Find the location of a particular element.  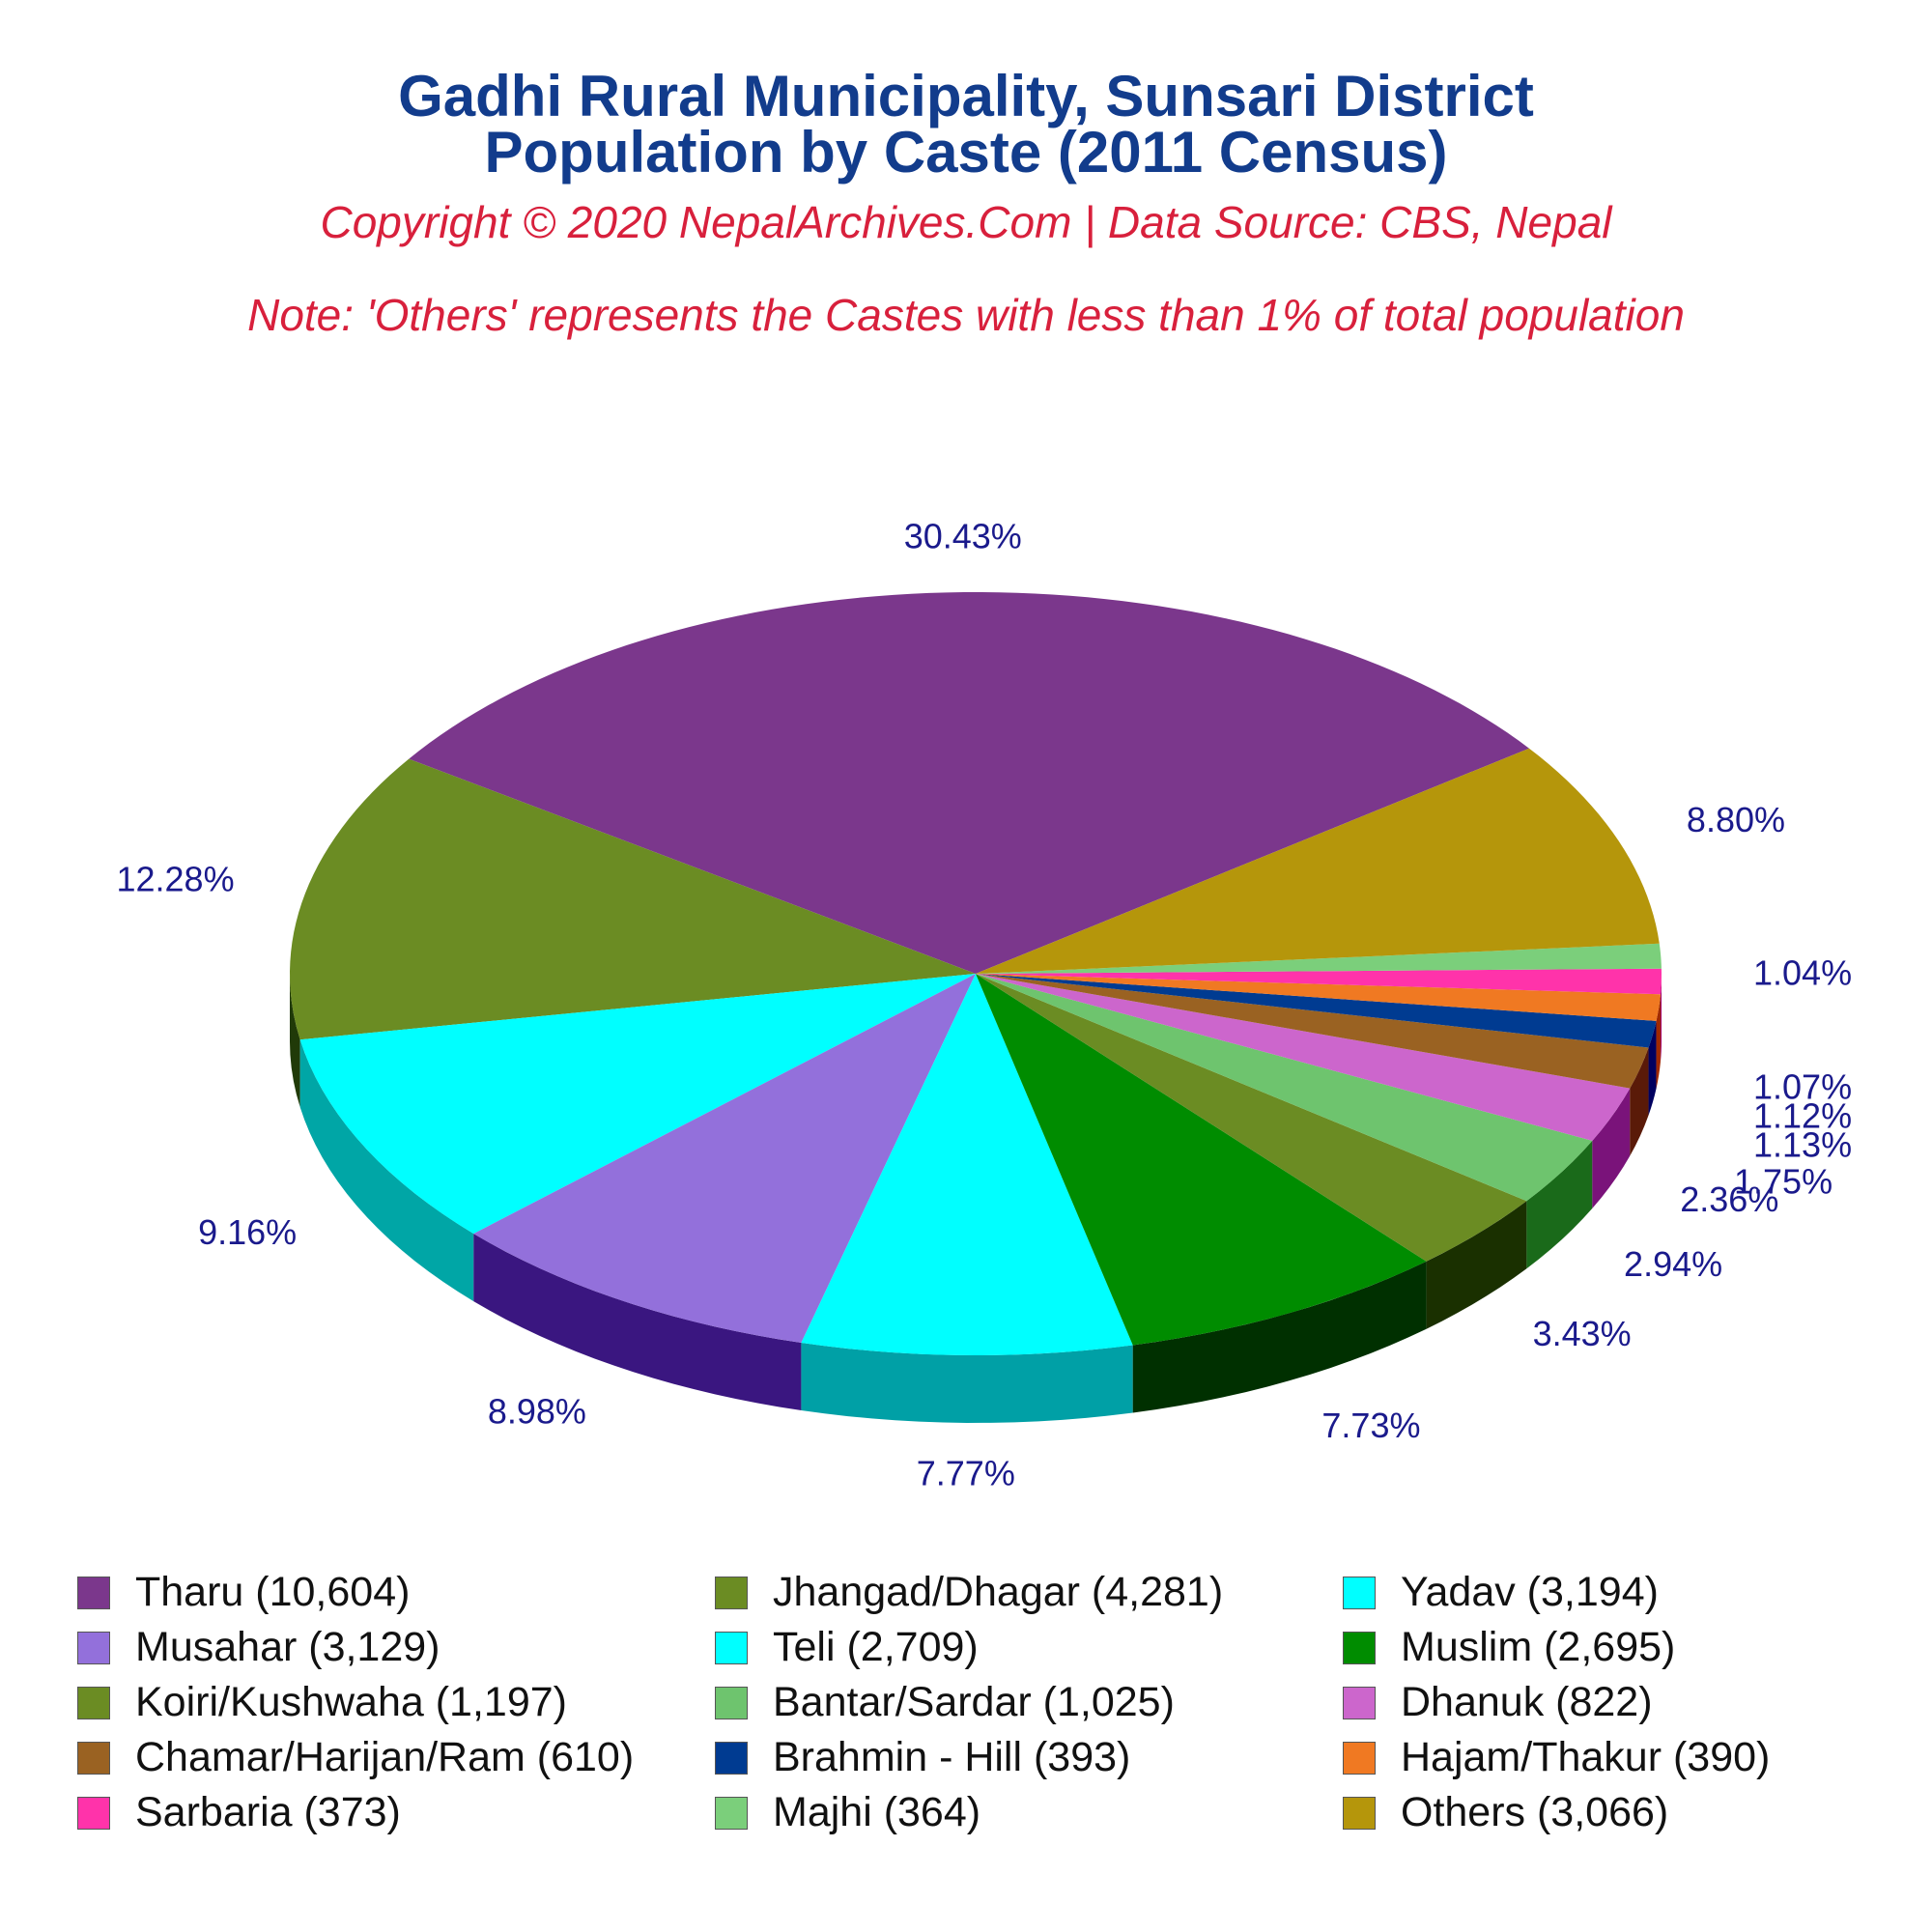

pie-label-8: 2.36% is located at coordinates (1729, 1199).